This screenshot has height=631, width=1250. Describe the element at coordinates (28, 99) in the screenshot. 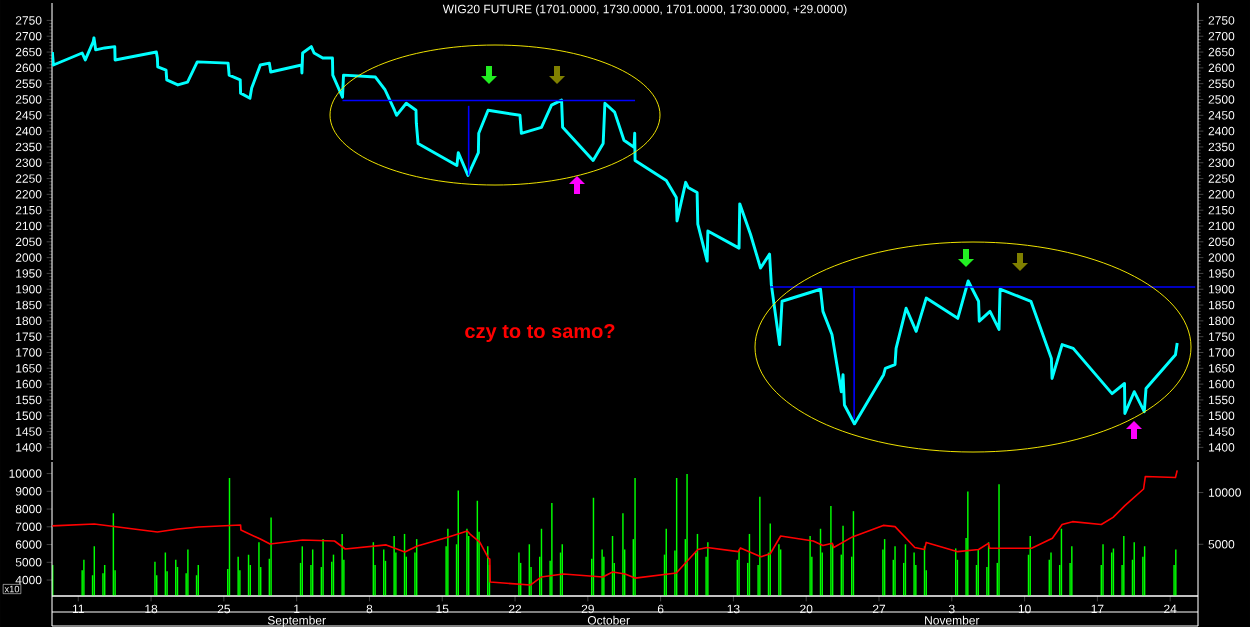

I see `y-tick-label: 2500` at that location.